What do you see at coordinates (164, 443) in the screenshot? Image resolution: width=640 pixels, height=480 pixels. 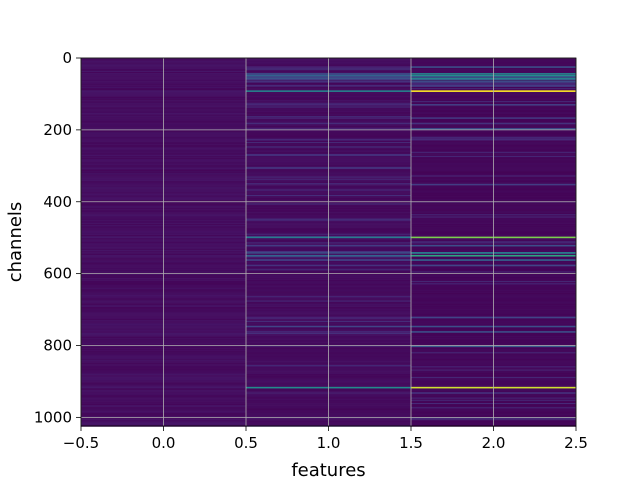 I see `x-tick-label: 0.0` at bounding box center [164, 443].